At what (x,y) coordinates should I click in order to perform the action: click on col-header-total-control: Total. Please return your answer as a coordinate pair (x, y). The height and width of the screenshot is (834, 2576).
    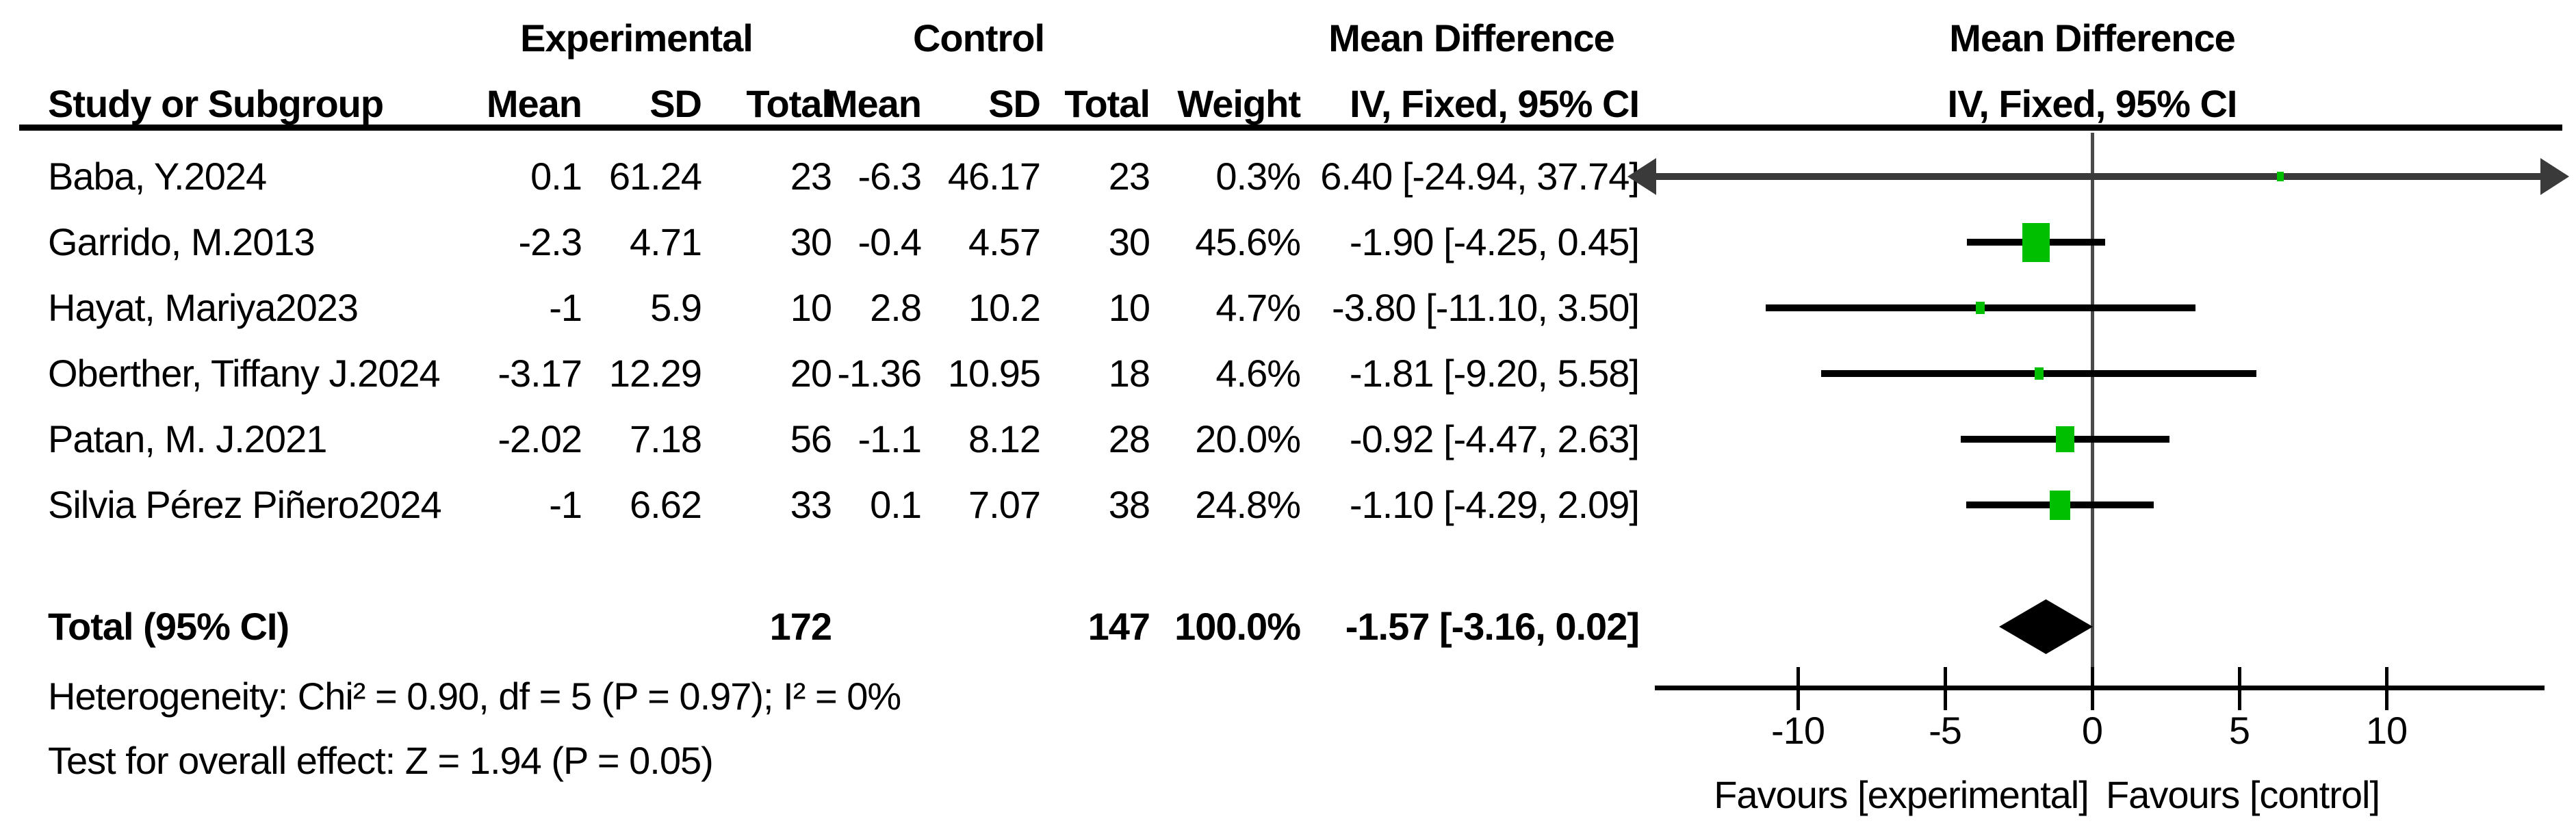
    Looking at the image, I should click on (1107, 103).